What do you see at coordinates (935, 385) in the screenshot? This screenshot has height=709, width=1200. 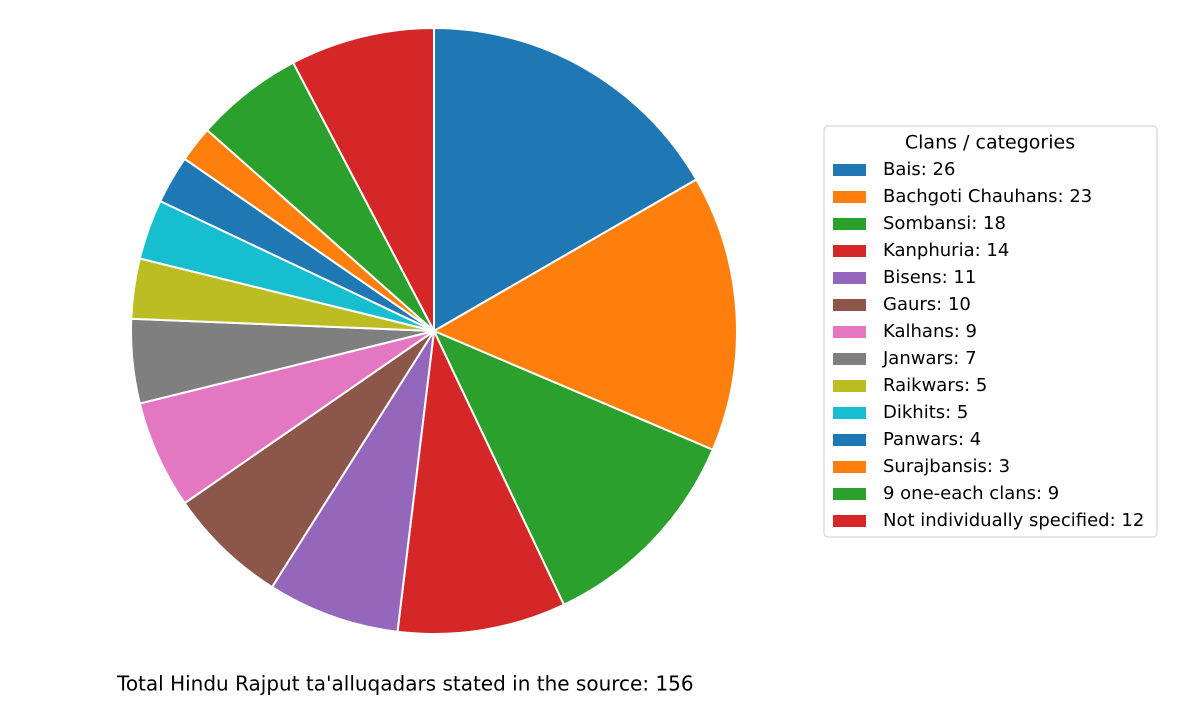 I see `legend-label: Raikwars: 5` at bounding box center [935, 385].